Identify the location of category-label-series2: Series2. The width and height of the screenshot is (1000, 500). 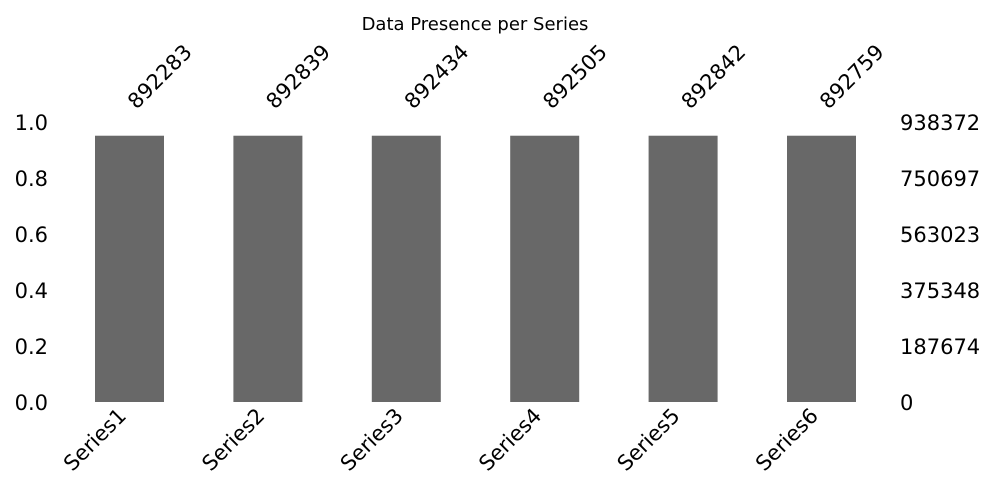
(233, 440).